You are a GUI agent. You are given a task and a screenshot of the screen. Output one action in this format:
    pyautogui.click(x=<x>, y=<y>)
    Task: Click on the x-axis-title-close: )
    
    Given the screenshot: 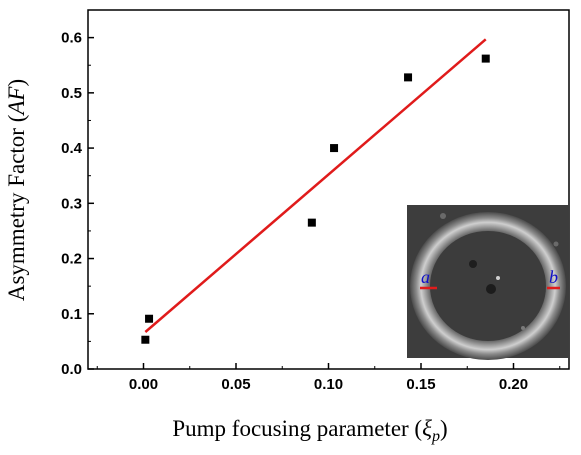 What is the action you would take?
    pyautogui.click(x=444, y=428)
    